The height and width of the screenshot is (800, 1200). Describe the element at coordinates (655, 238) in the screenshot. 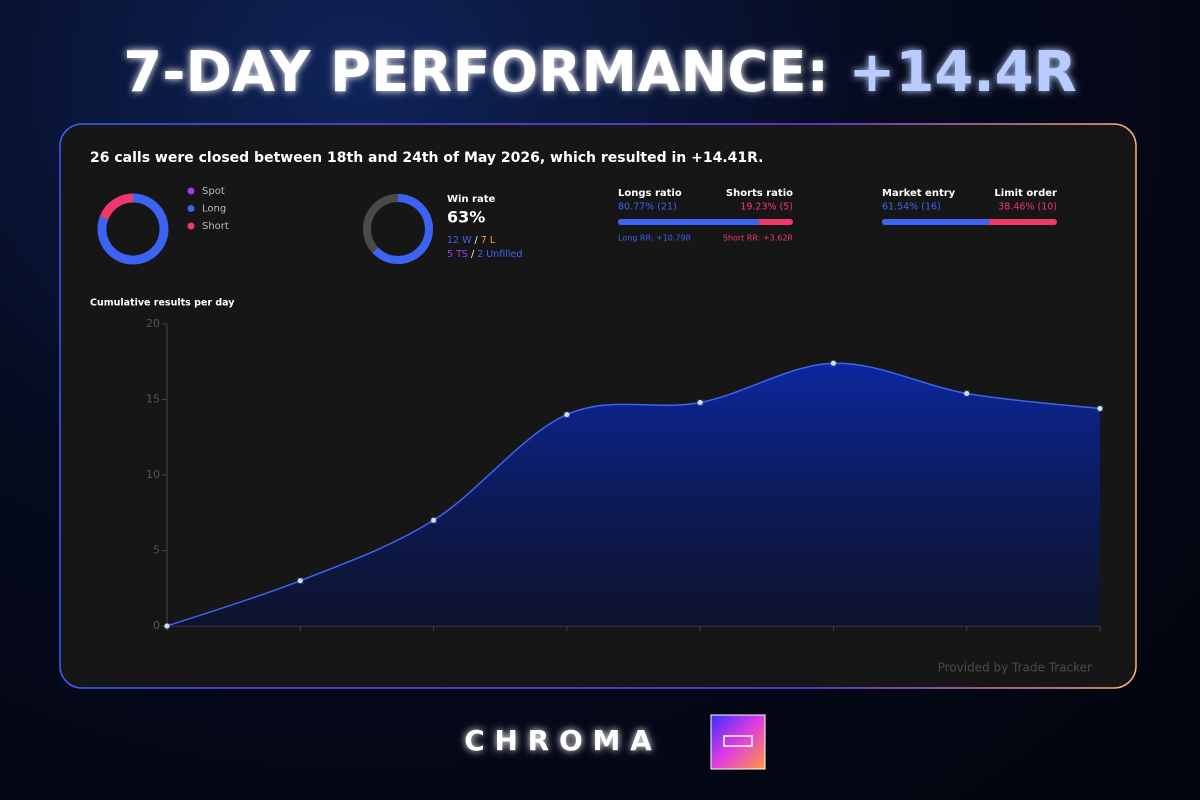

I see `ratio-note: Long RR: +10.79R` at that location.